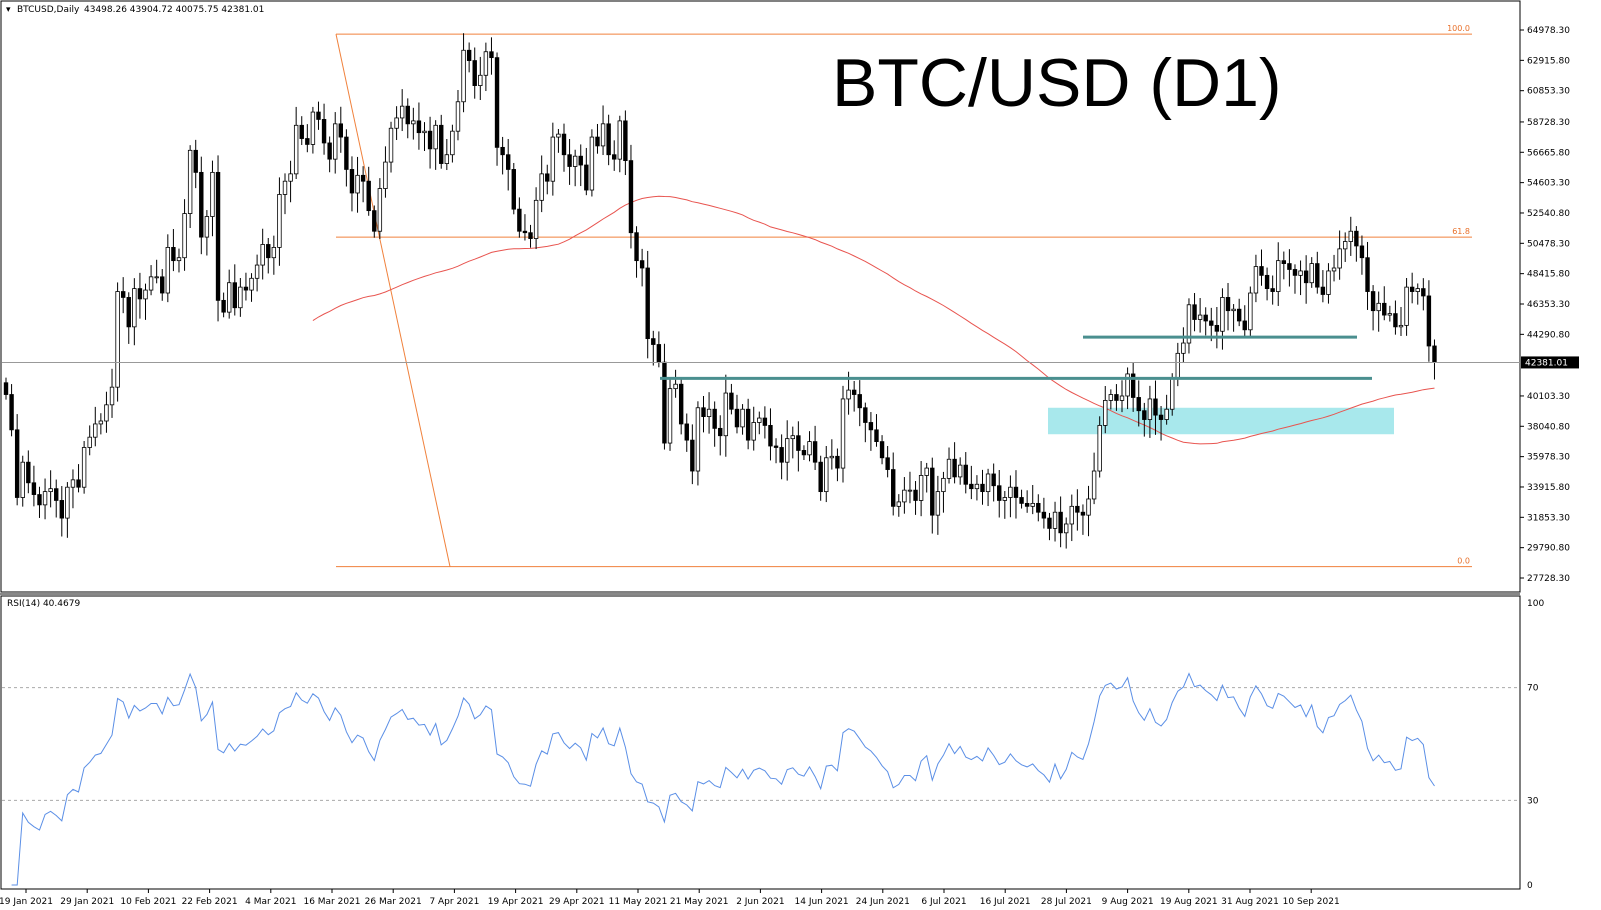  I want to click on time-tick-label: 11 May 2021, so click(638, 902).